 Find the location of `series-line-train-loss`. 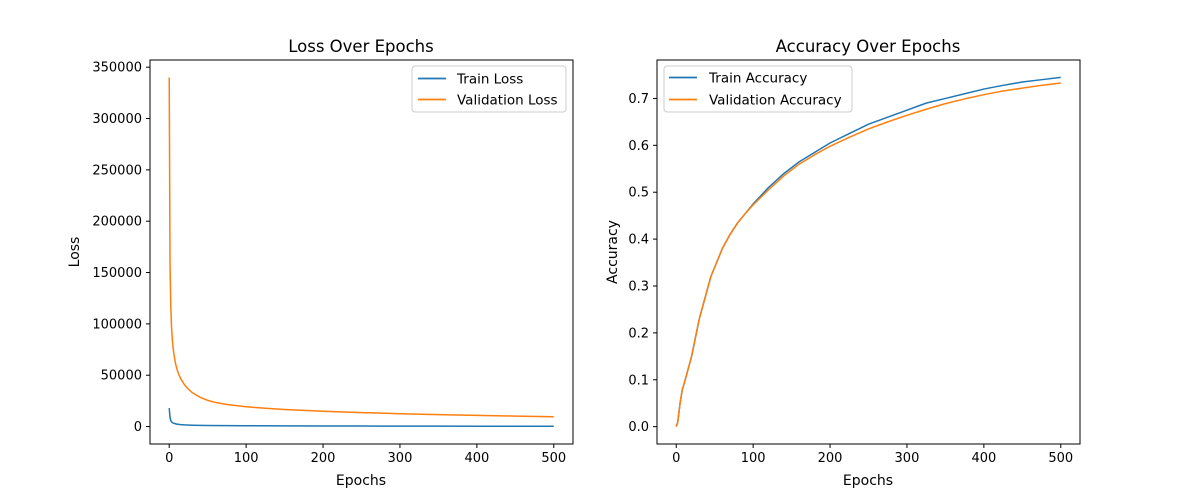

series-line-train-loss is located at coordinates (361, 417).